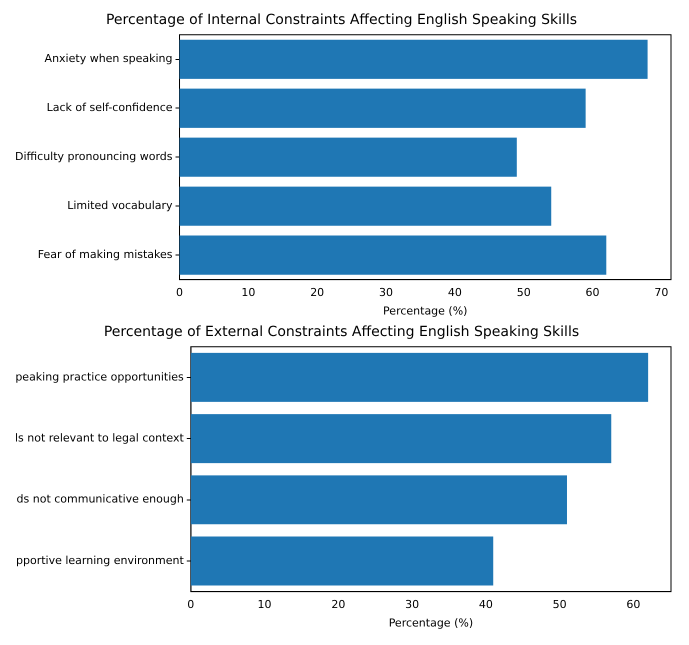 The width and height of the screenshot is (689, 645). Describe the element at coordinates (108, 59) in the screenshot. I see `y-tick-label: Anxiety when speaking` at that location.